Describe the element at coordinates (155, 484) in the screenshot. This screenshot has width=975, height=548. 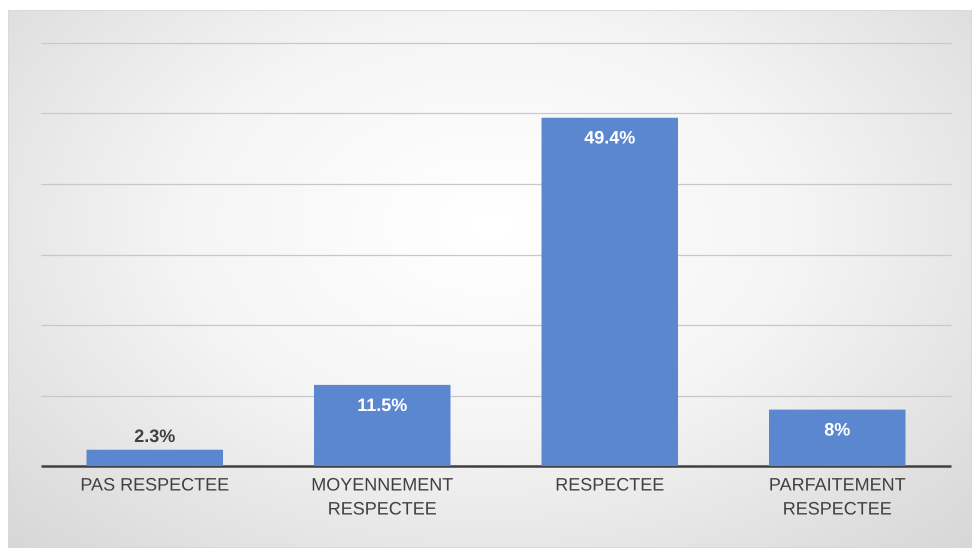
I see `x-tick-label: PAS RESPECTEE` at that location.